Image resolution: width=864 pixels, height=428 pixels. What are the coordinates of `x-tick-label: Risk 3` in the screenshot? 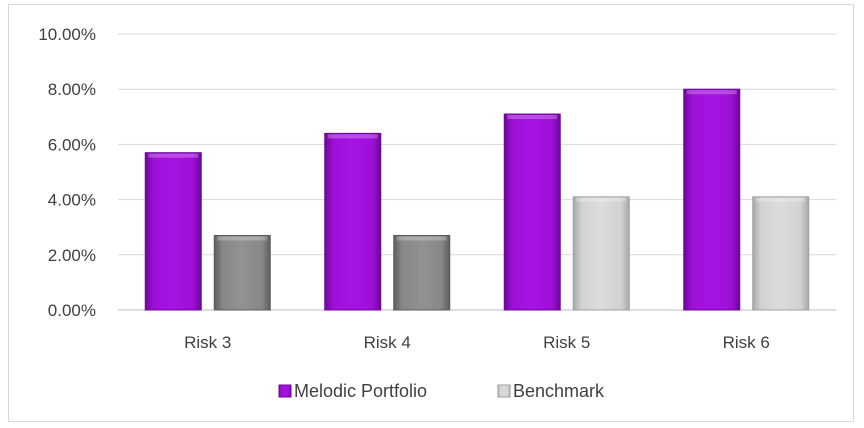 It's located at (207, 342).